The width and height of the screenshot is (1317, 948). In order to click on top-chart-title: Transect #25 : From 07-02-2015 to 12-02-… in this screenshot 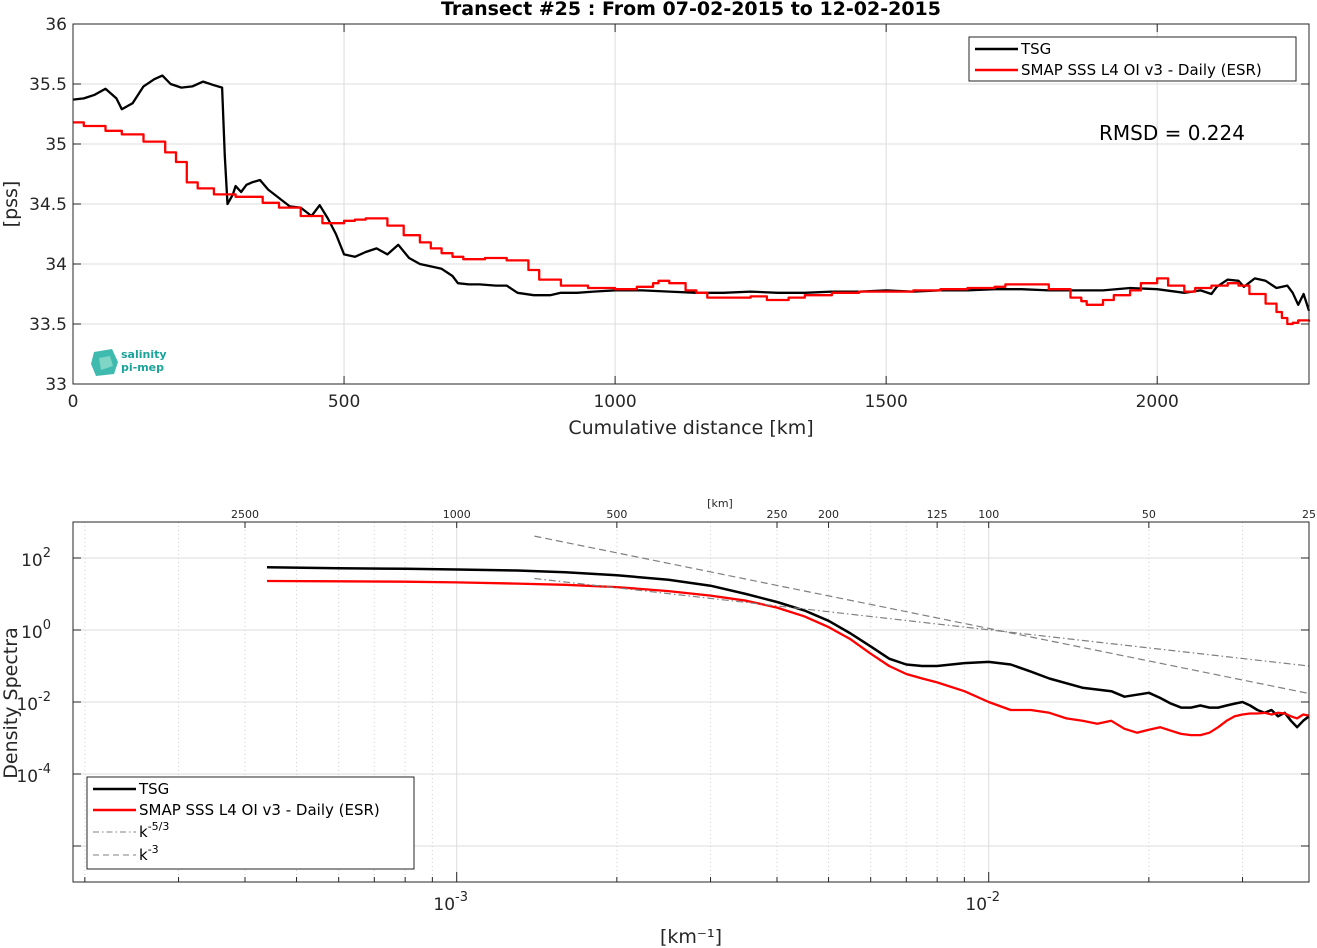, I will do `click(691, 10)`.